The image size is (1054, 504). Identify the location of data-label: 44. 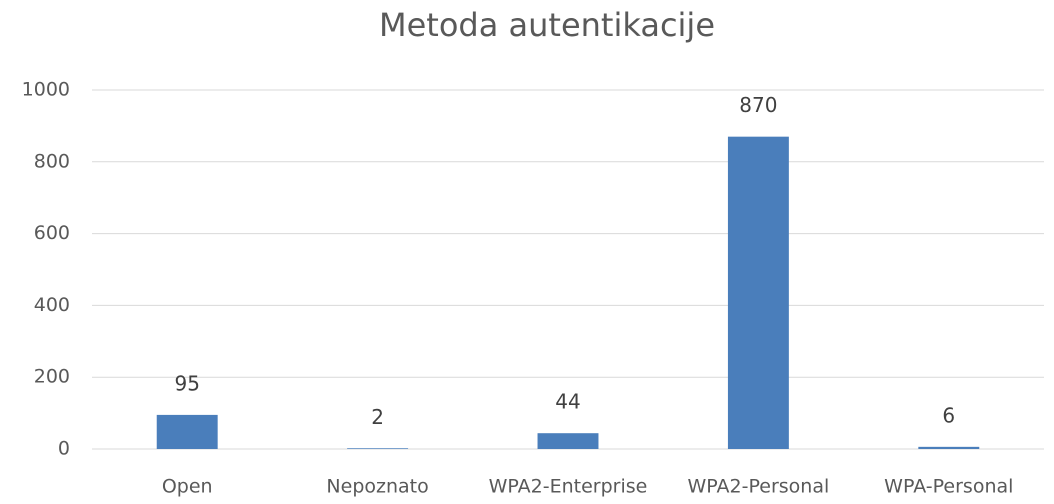
(567, 402).